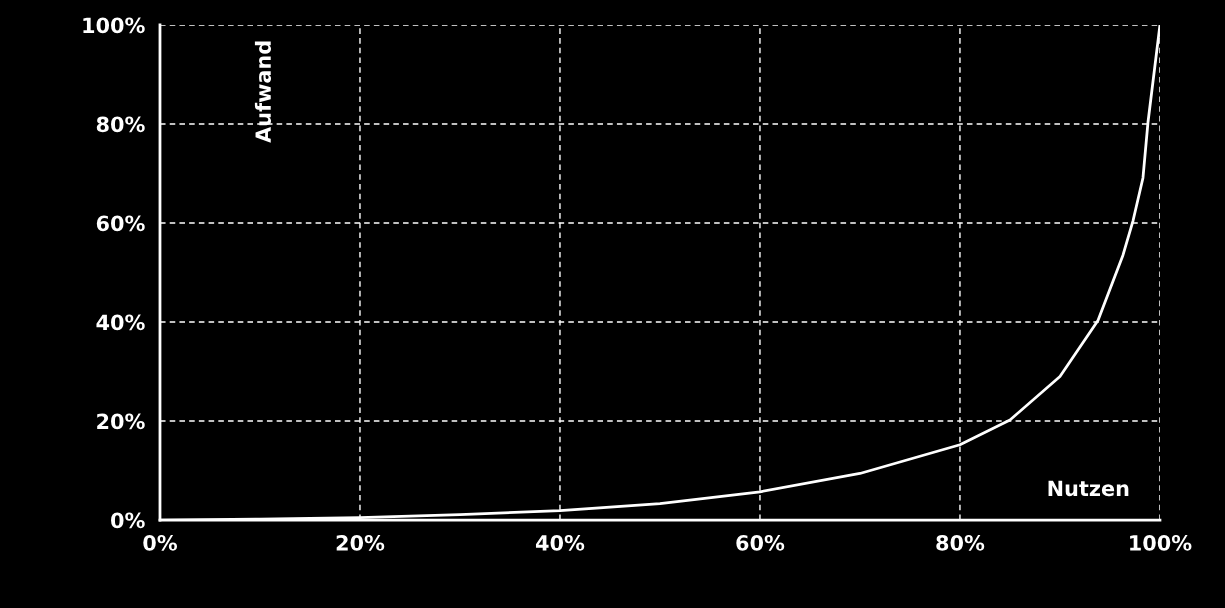  What do you see at coordinates (128, 520) in the screenshot?
I see `y-tick-label: 0%` at bounding box center [128, 520].